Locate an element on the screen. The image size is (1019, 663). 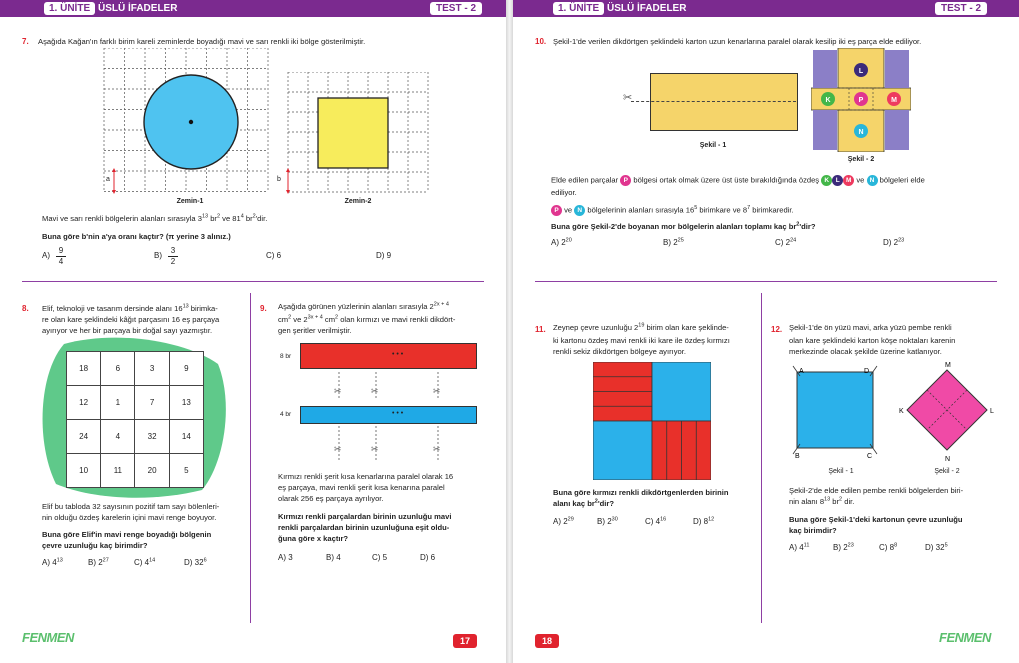
sekil-2-figure: L K P M N is located at coordinates (861, 100).